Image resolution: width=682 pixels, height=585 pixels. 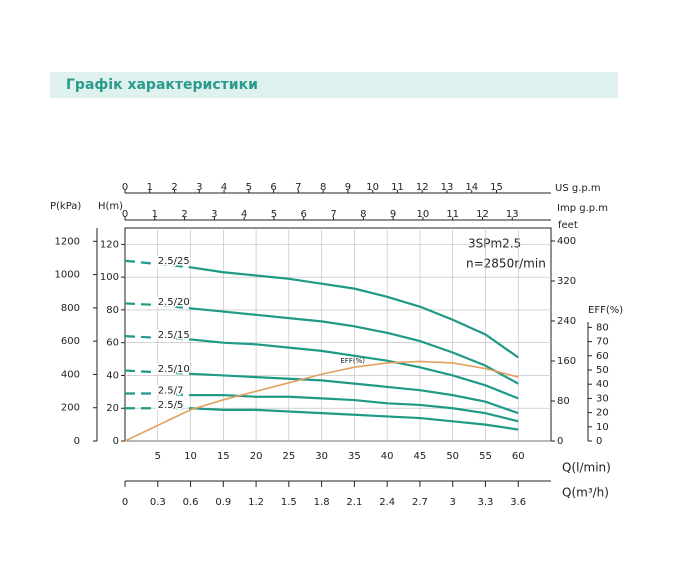 What do you see at coordinates (174, 261) in the screenshot?
I see `series-label: 2.5/25` at bounding box center [174, 261].